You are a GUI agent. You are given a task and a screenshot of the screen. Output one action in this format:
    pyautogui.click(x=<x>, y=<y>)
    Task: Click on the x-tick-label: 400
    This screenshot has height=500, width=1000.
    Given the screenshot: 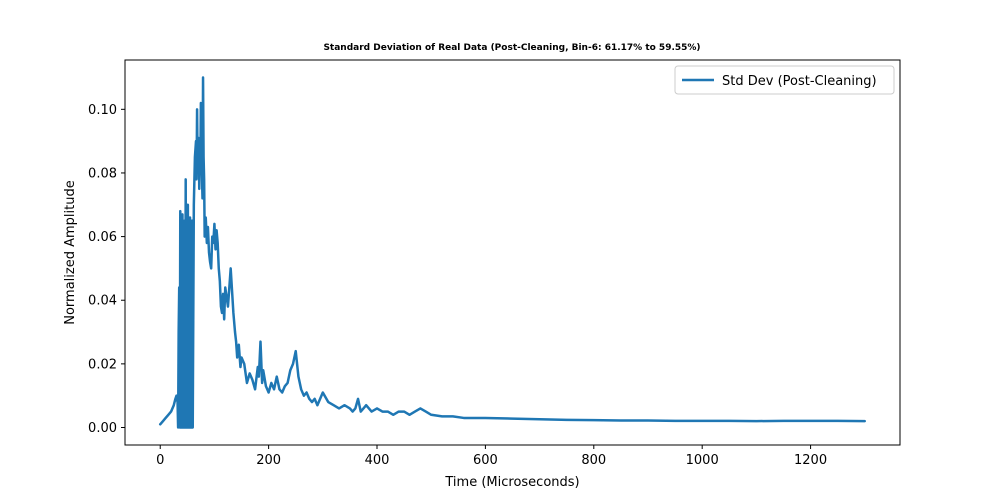 What is the action you would take?
    pyautogui.click(x=377, y=460)
    